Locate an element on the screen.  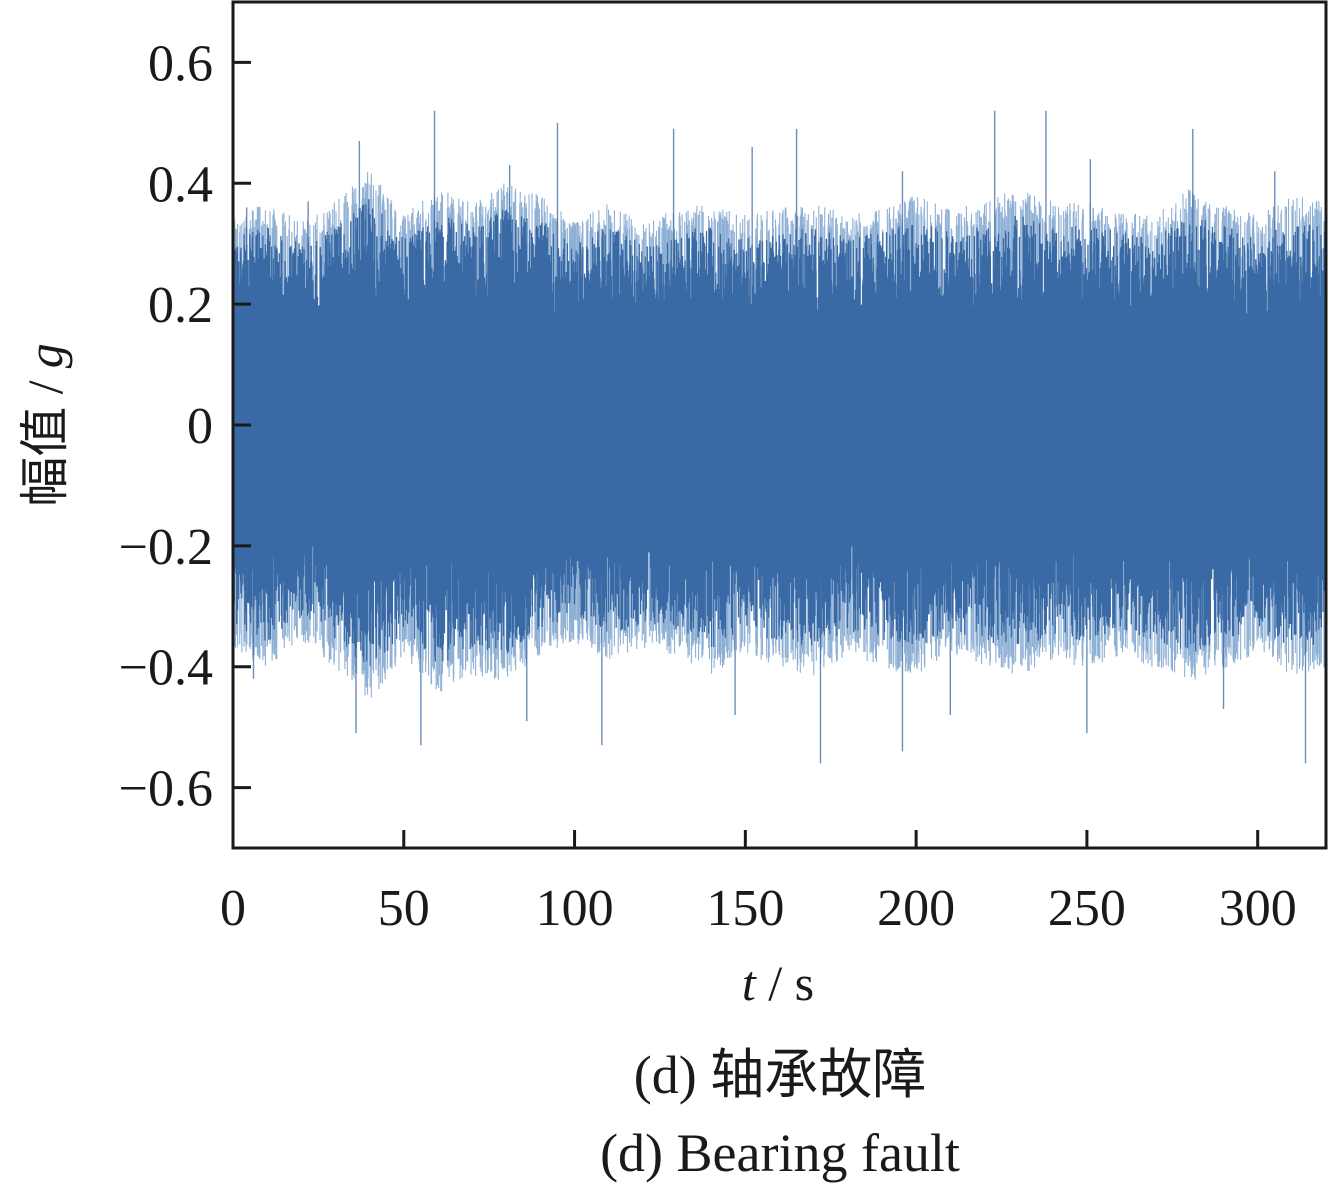
y-tick-label: 0.6 is located at coordinates (180, 63).